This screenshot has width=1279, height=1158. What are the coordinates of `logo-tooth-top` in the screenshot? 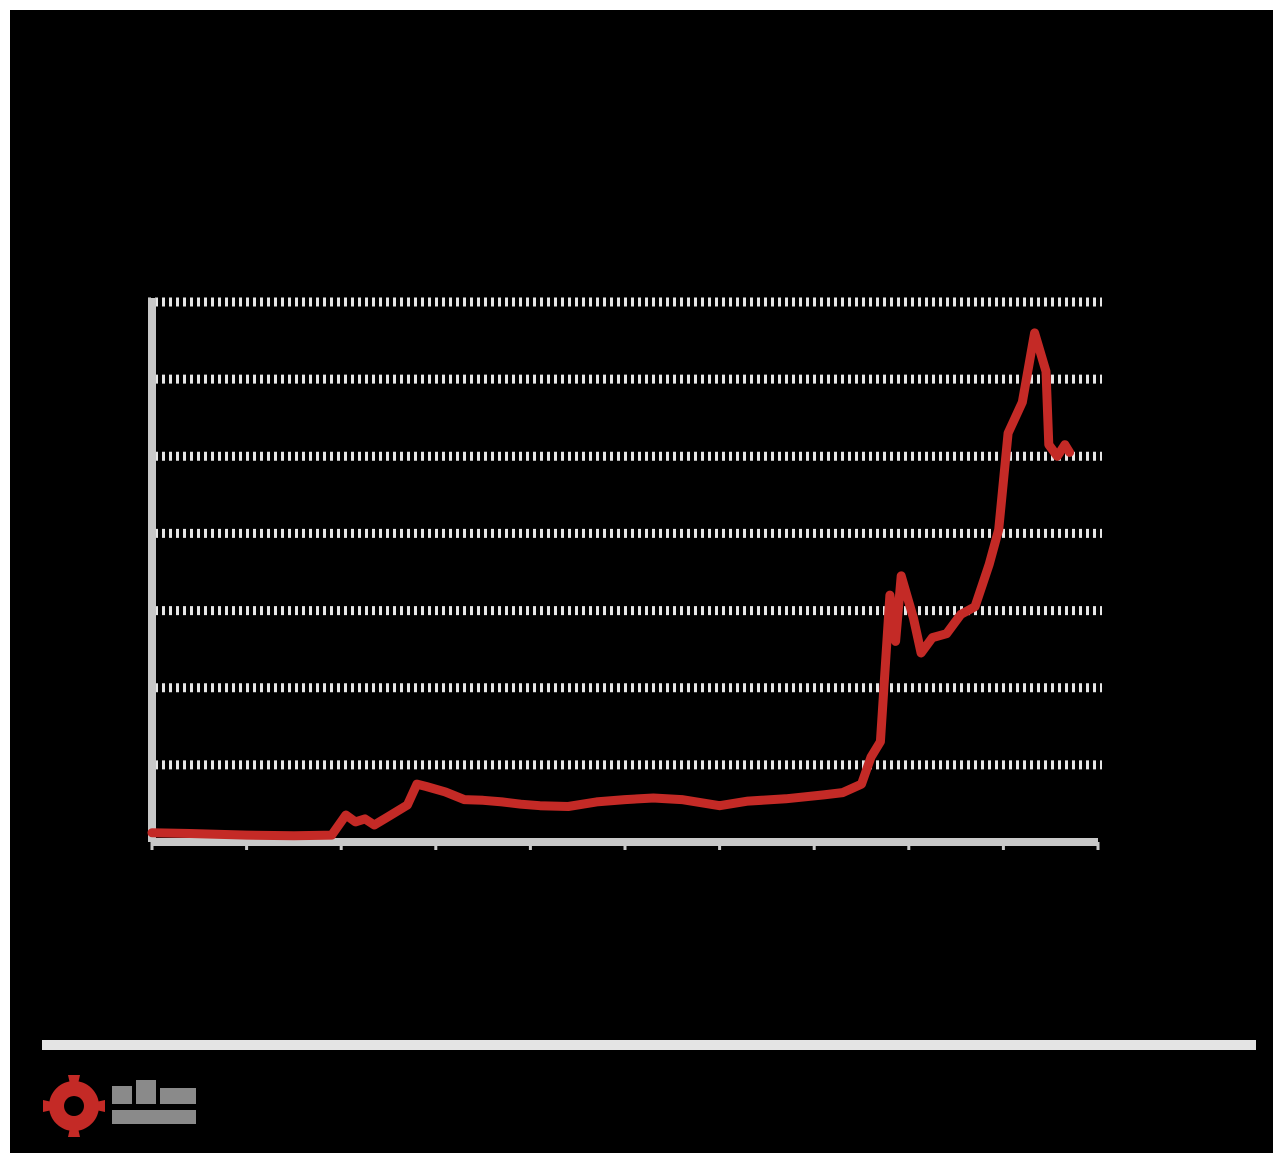 It's located at (74, 1079).